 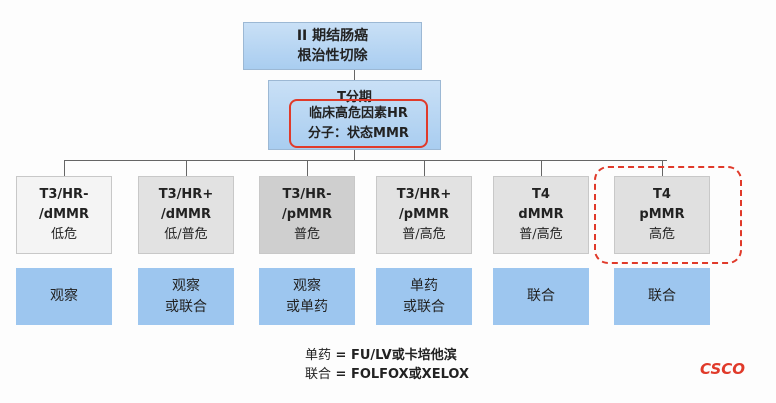 I want to click on staging-line2: 分子：状态MMR, so click(x=358, y=133).